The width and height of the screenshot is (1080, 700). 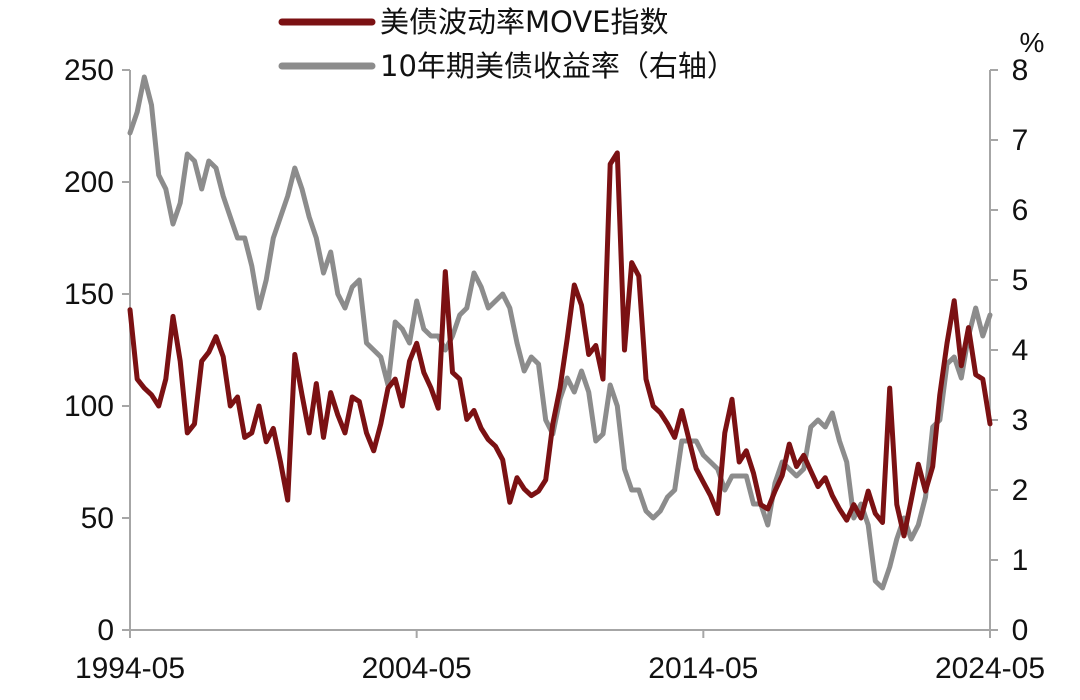 What do you see at coordinates (89, 294) in the screenshot?
I see `left-tick-label: 150` at bounding box center [89, 294].